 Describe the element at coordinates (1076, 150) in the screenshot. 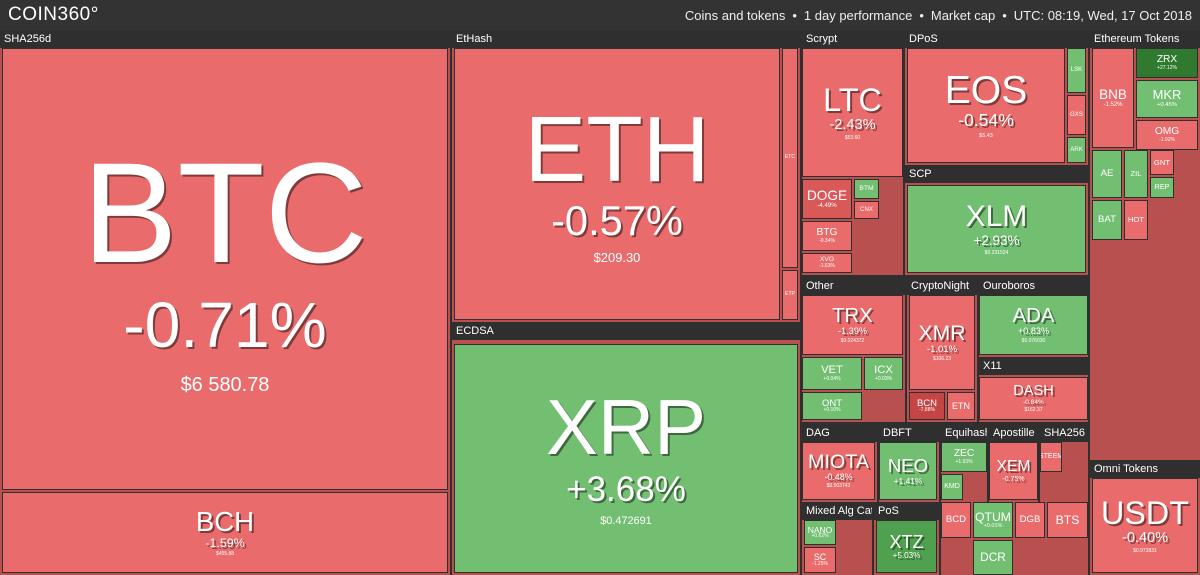

I see `tile: ARK` at that location.